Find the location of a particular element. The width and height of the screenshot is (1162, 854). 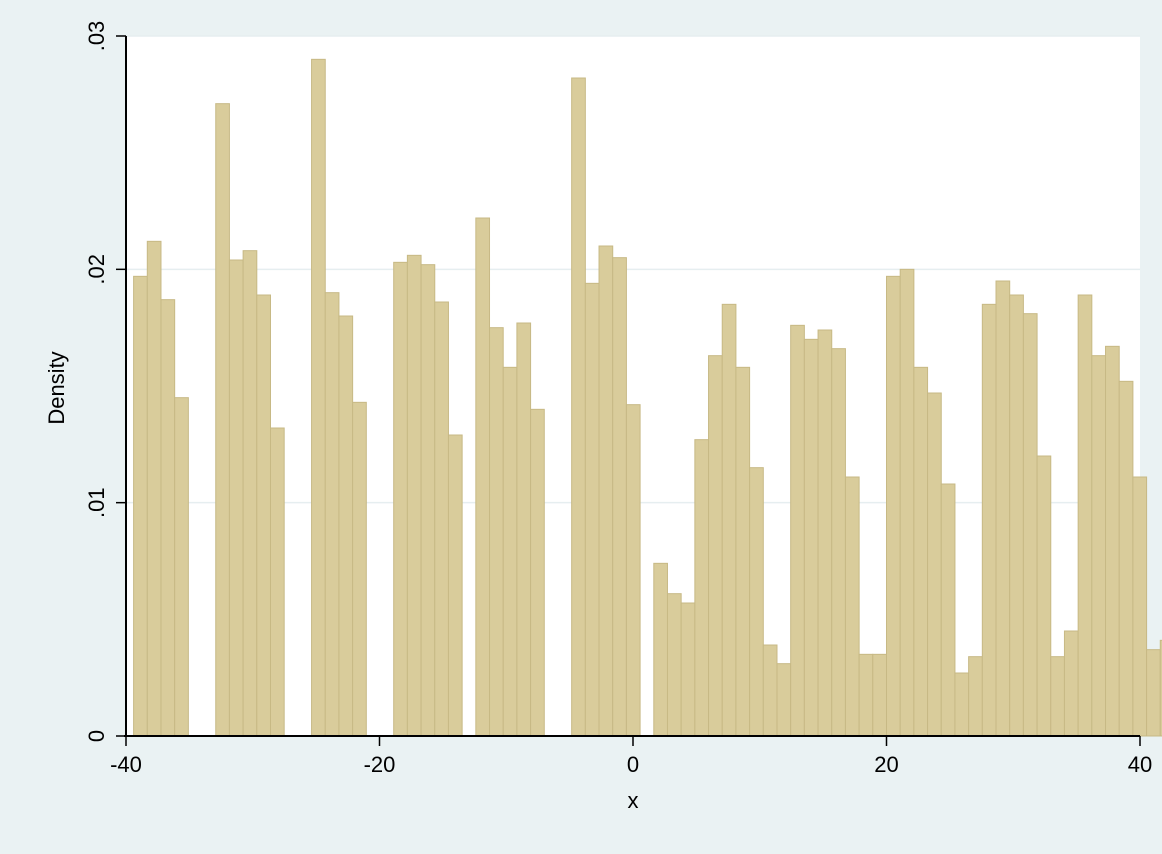

y-tick-label: 0 is located at coordinates (96, 736).